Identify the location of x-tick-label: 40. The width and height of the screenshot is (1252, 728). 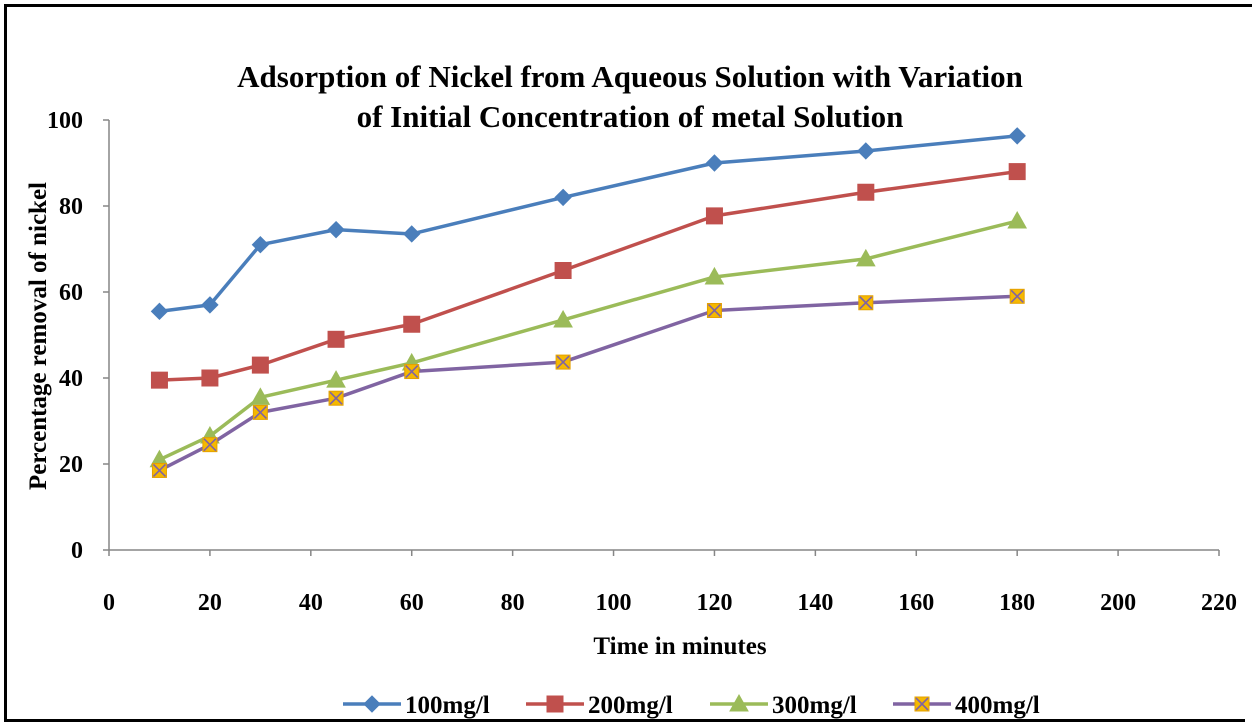
(311, 603).